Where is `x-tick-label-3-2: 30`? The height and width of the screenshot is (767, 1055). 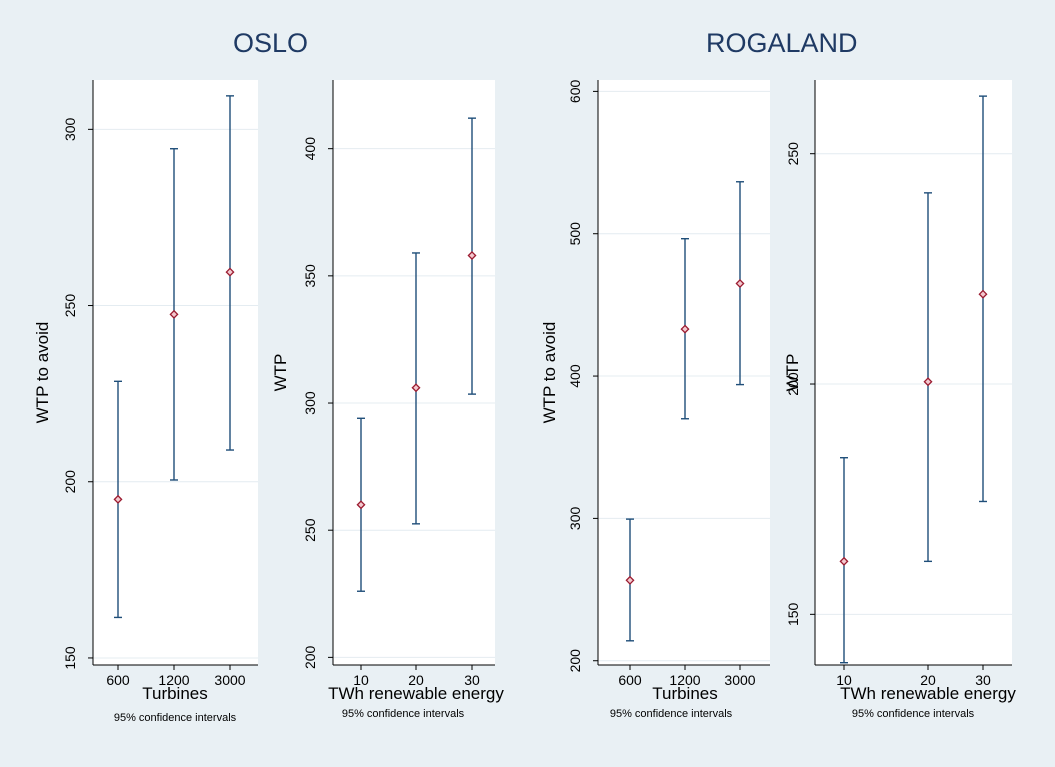 x-tick-label-3-2: 30 is located at coordinates (983, 680).